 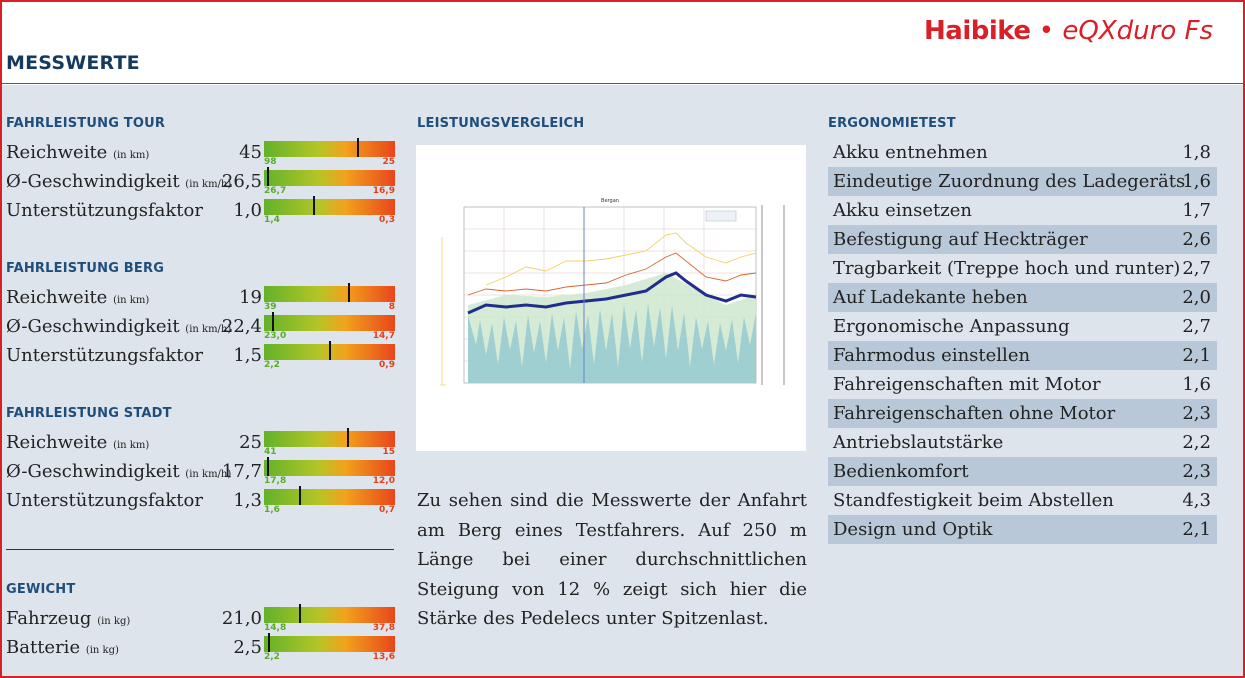 What do you see at coordinates (201, 181) in the screenshot?
I see `measurement-row: Ø-Geschwindigkeit (in km/h) 26,5 16,9 26,7` at bounding box center [201, 181].